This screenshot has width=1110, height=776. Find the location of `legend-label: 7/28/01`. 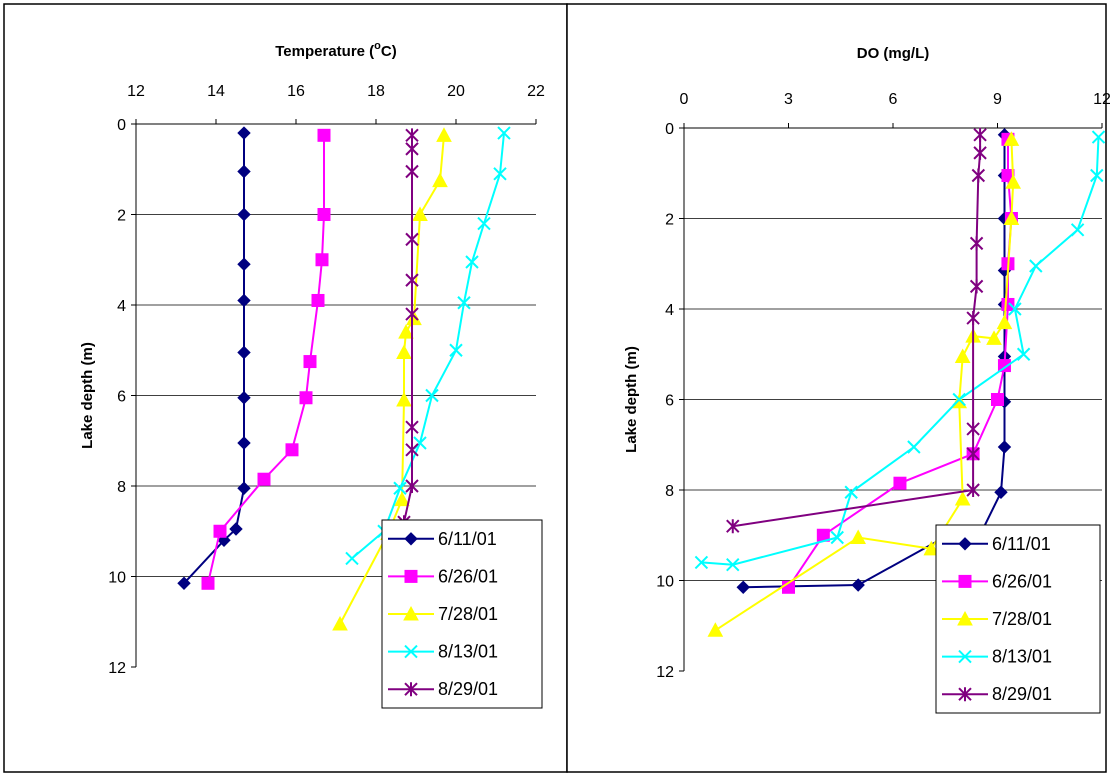

legend-label: 7/28/01 is located at coordinates (1022, 619).